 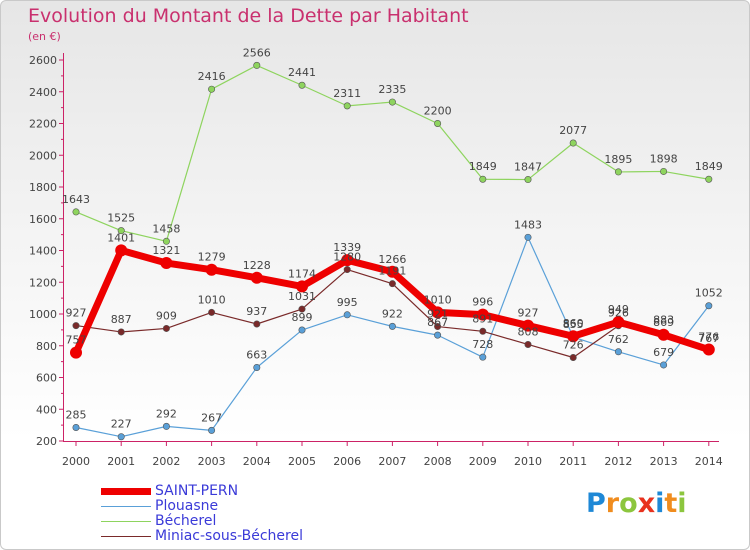 I want to click on x-tick-label: 2014, so click(x=709, y=461).